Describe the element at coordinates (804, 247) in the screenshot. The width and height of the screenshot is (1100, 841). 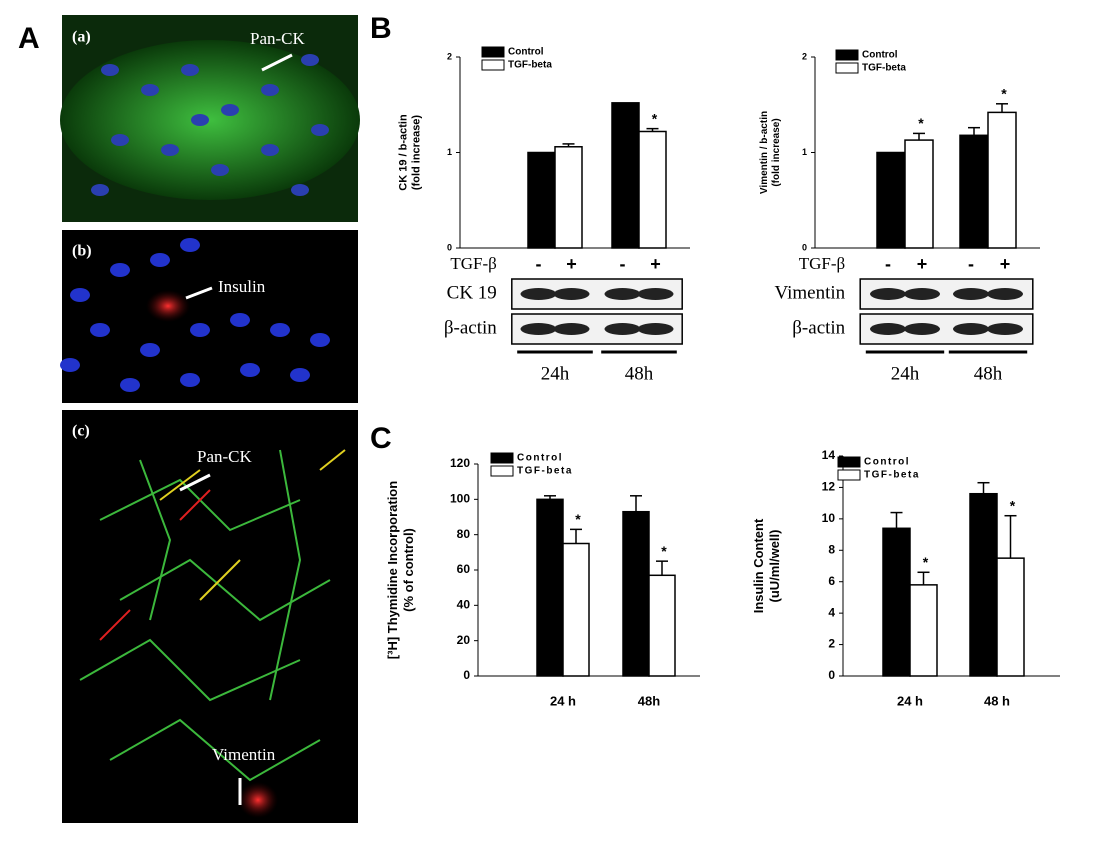
I see `y-tick-label: 0` at that location.